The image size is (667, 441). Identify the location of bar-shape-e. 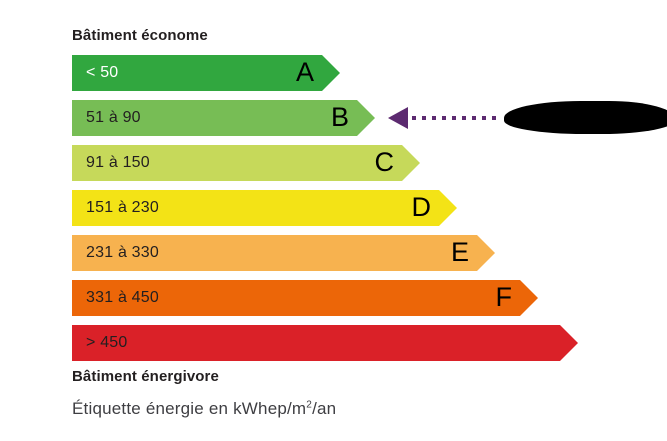
(283, 253).